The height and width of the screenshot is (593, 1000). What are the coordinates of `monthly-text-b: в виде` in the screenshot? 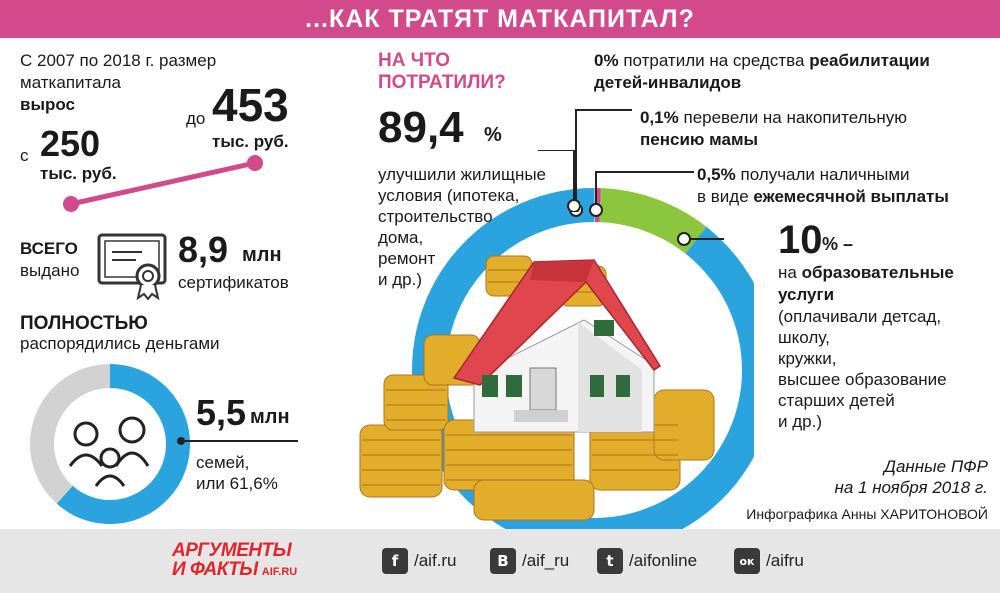 It's located at (723, 196).